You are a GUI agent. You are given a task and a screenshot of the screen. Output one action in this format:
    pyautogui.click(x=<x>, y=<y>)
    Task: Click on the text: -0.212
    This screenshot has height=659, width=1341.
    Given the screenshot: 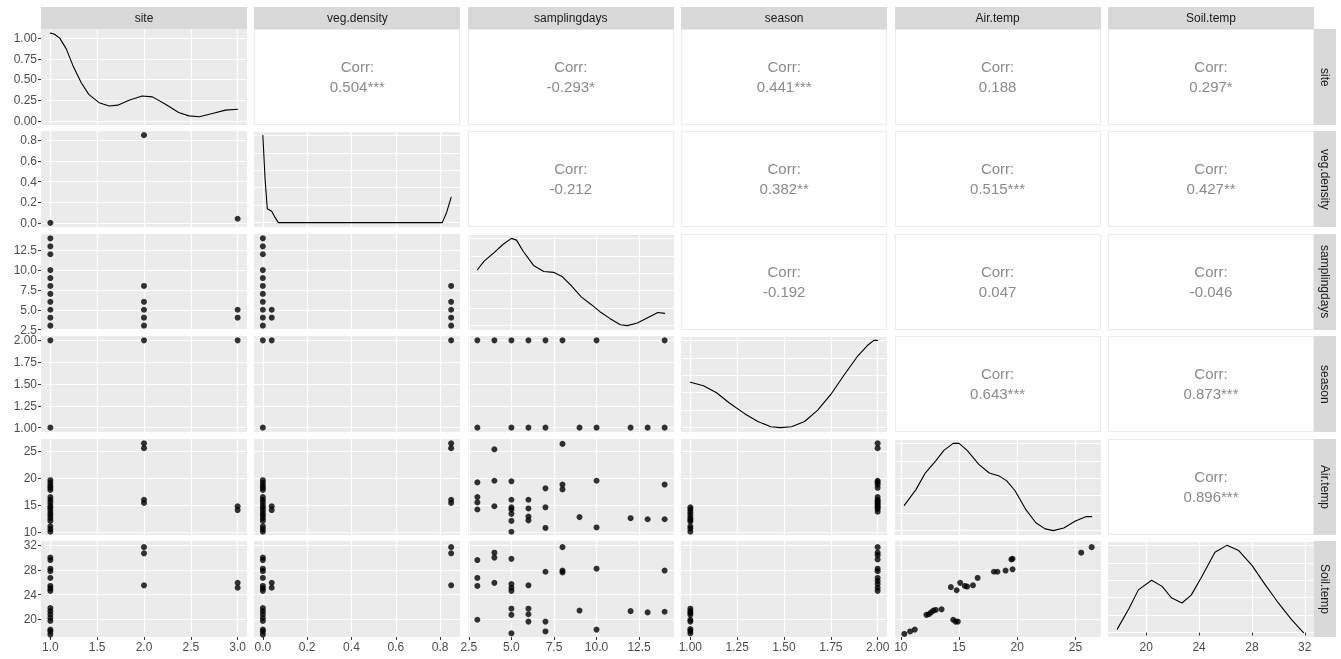 What is the action you would take?
    pyautogui.click(x=571, y=189)
    